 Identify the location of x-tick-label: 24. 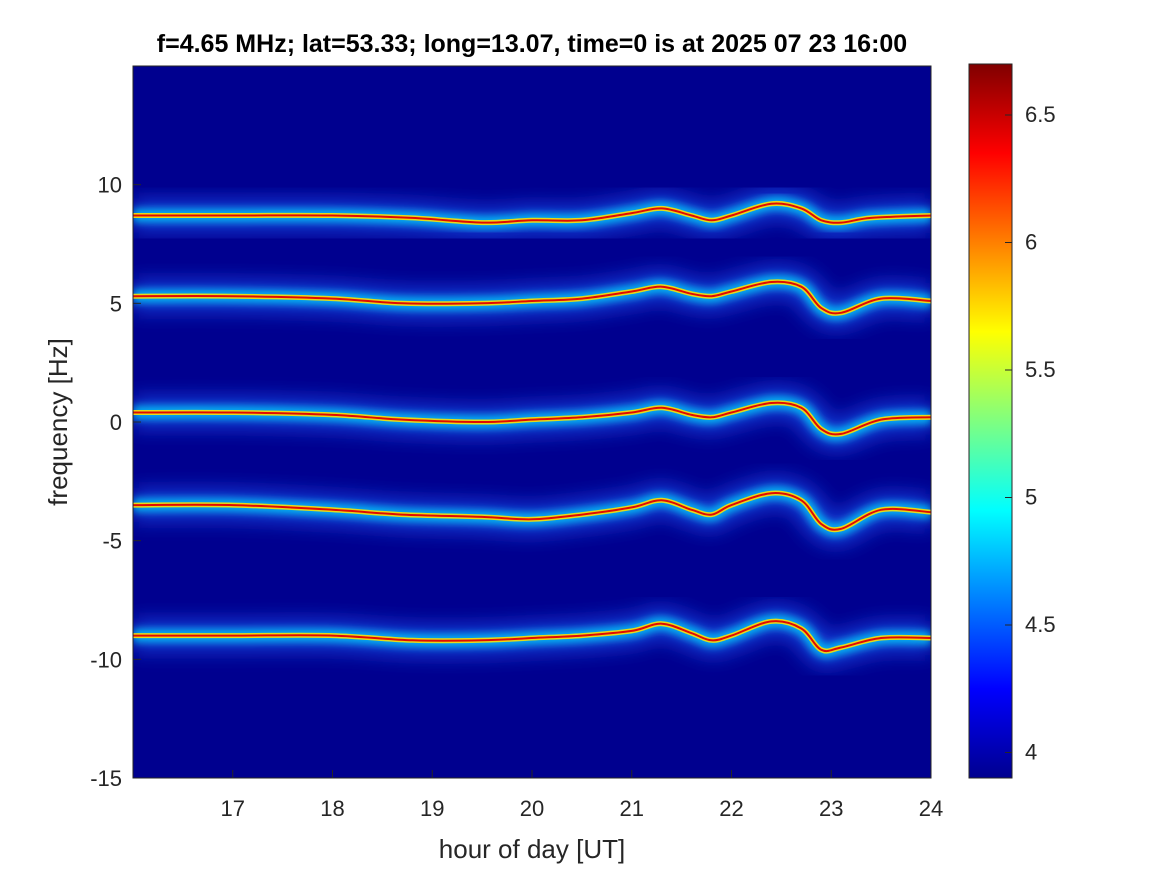
(931, 808).